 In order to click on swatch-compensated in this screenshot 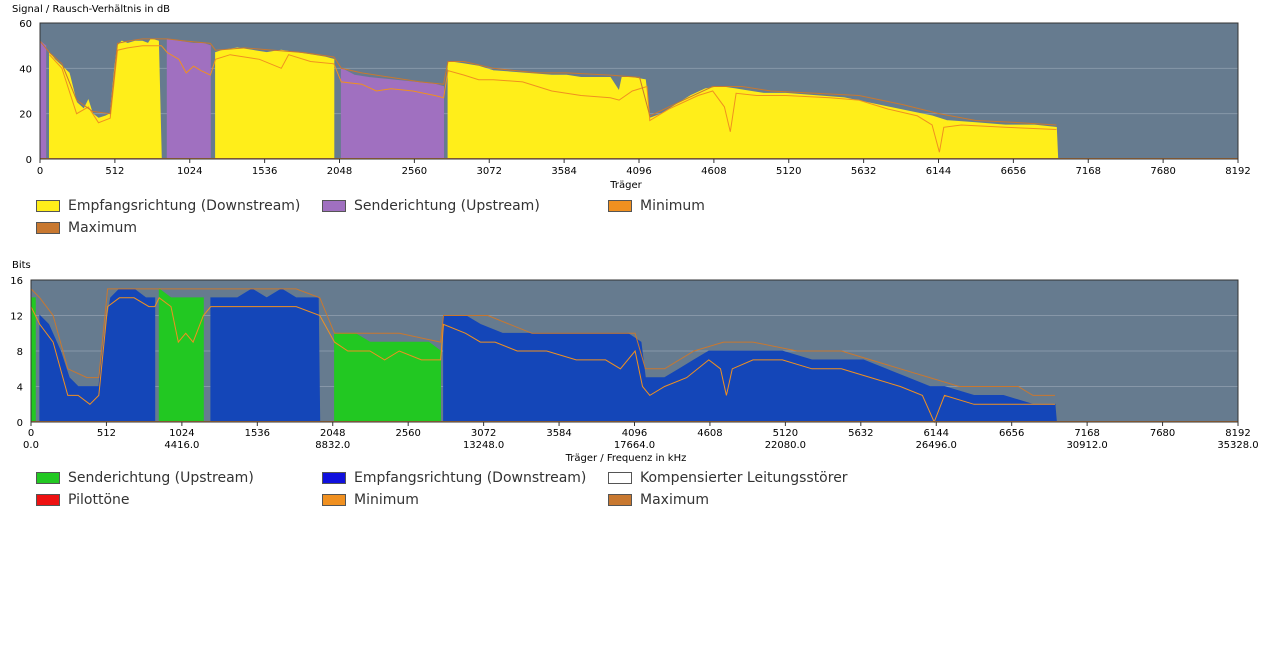, I will do `click(620, 478)`.